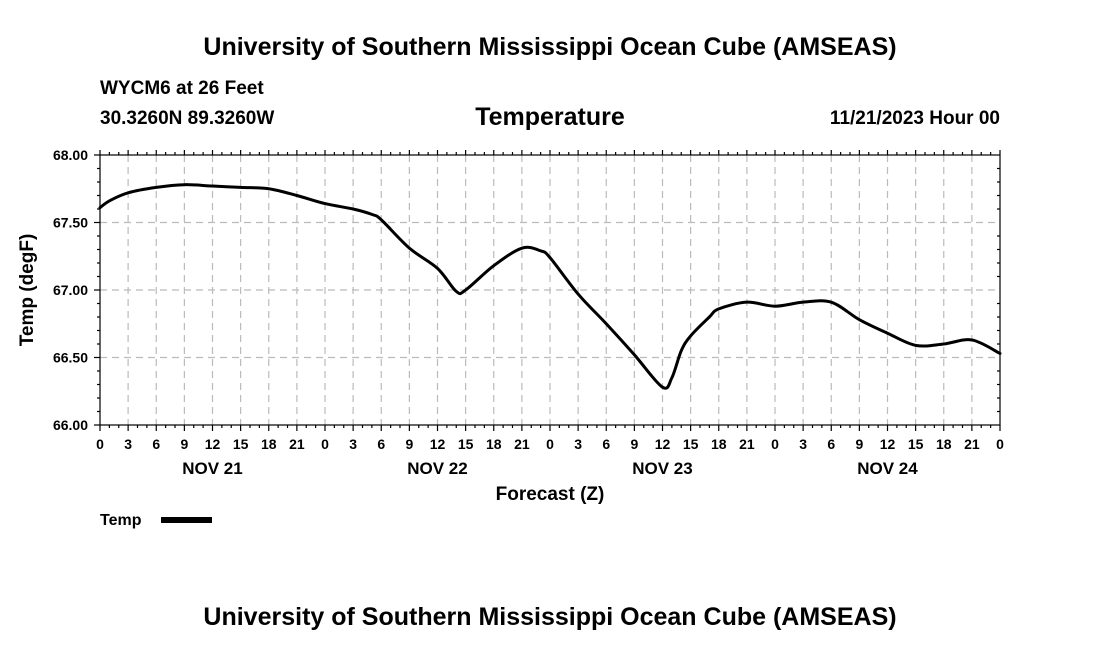  What do you see at coordinates (662, 468) in the screenshot?
I see `day-label: NOV 23` at bounding box center [662, 468].